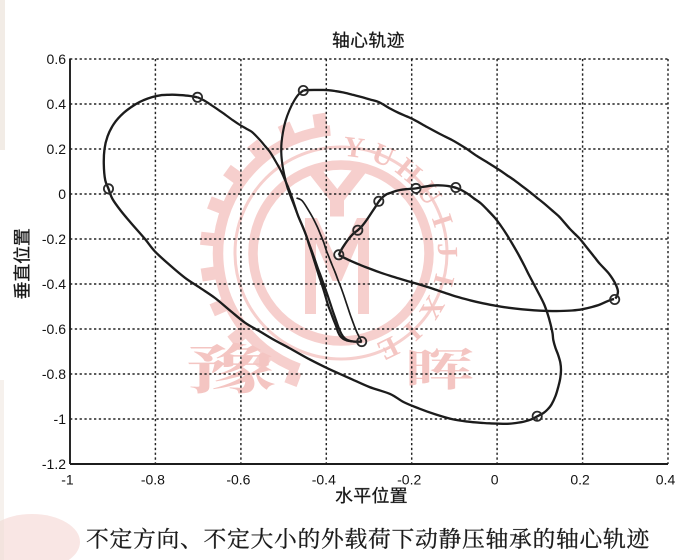  Describe the element at coordinates (354, 148) in the screenshot. I see `svg-text: Y` at that location.